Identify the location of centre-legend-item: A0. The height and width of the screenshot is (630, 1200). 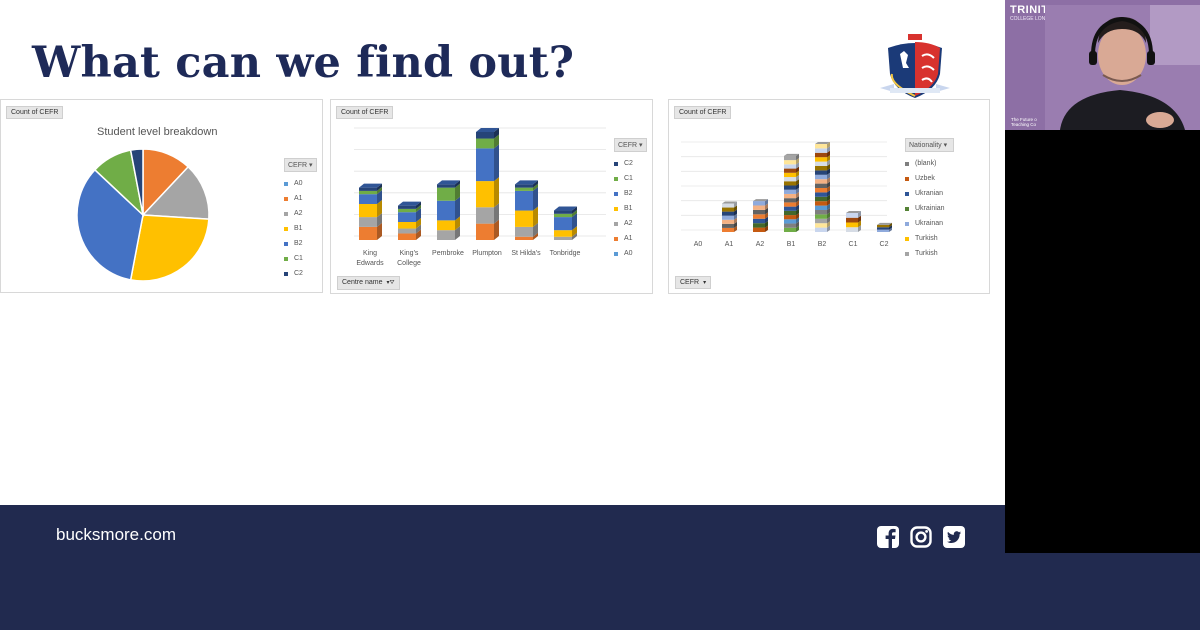
(630, 253).